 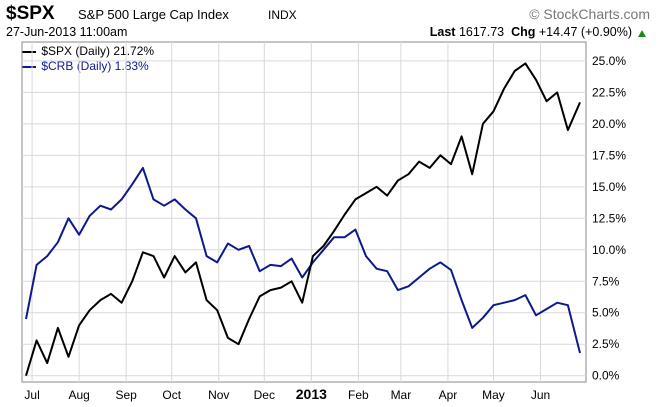 What do you see at coordinates (282, 15) in the screenshot?
I see `exchange-code: INDX` at bounding box center [282, 15].